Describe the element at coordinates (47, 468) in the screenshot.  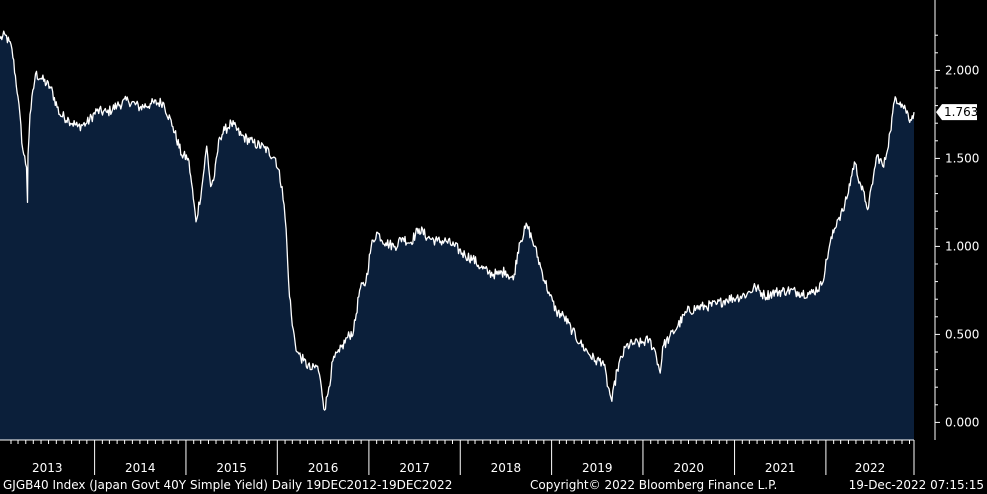
I see `x-tick-label: 2013` at that location.